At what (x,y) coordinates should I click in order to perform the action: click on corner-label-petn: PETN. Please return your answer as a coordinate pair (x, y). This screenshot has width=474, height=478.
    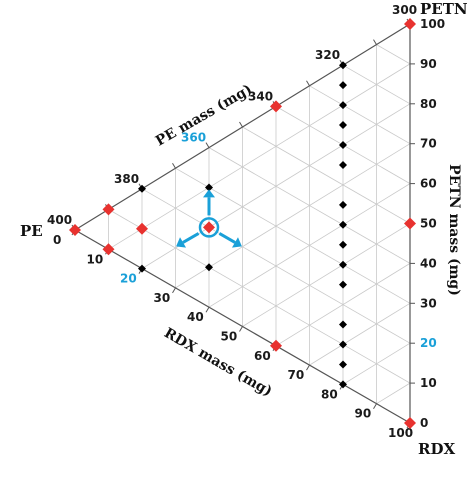
    Looking at the image, I should click on (444, 9).